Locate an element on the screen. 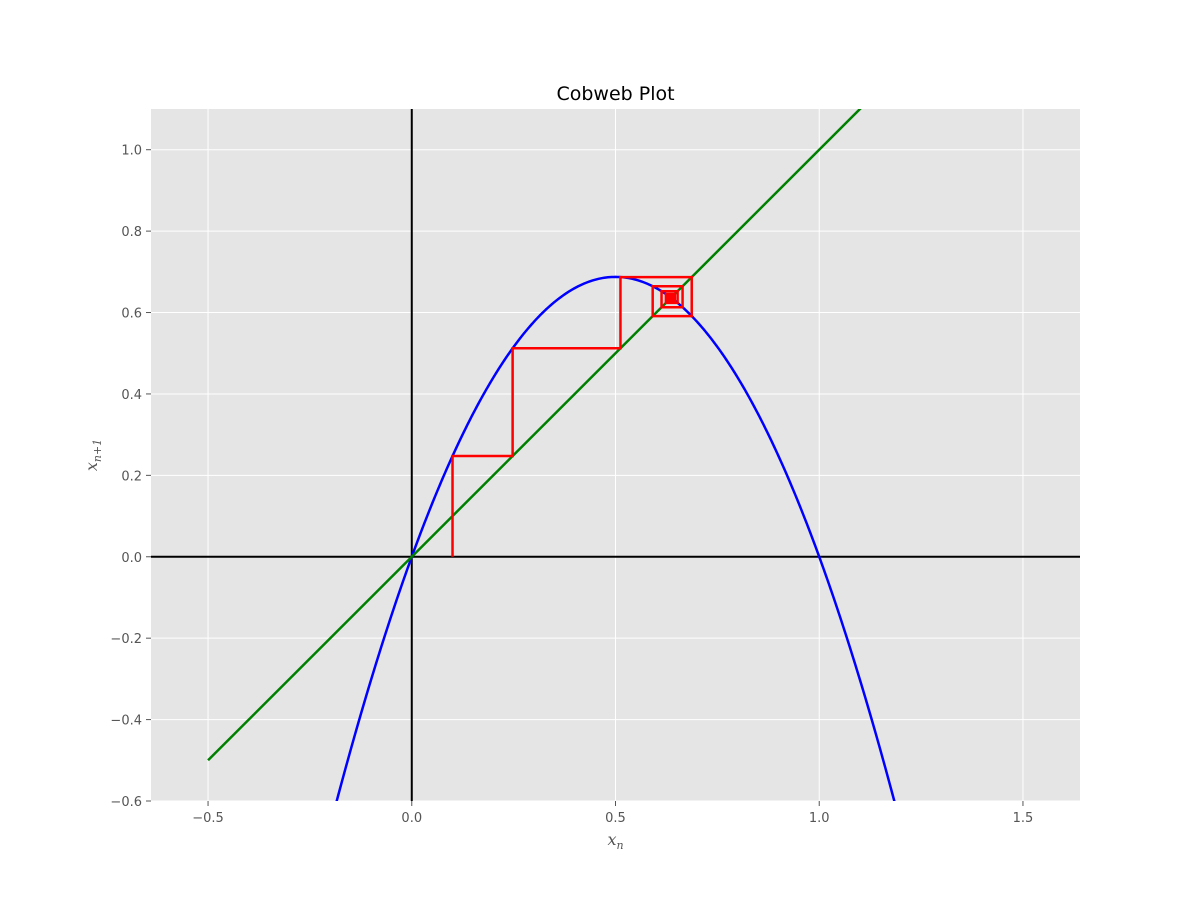 This screenshot has height=900, width=1200. y-tick-label: −0.2 is located at coordinates (126, 639).